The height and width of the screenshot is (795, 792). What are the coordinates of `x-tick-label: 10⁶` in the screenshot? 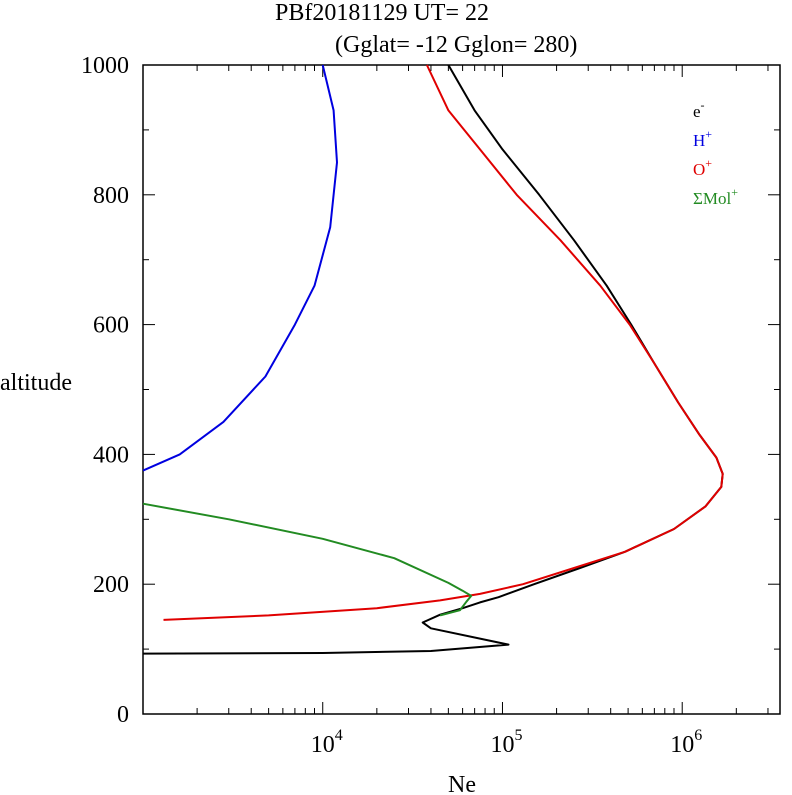 It's located at (686, 742).